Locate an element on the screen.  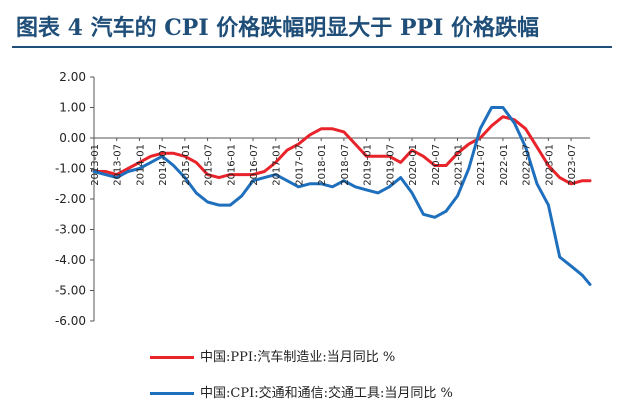
title-bar: 图表 4 汽车的 CPI 价格跌幅明显大于 PPI 价格跌幅 is located at coordinates (312, 24).